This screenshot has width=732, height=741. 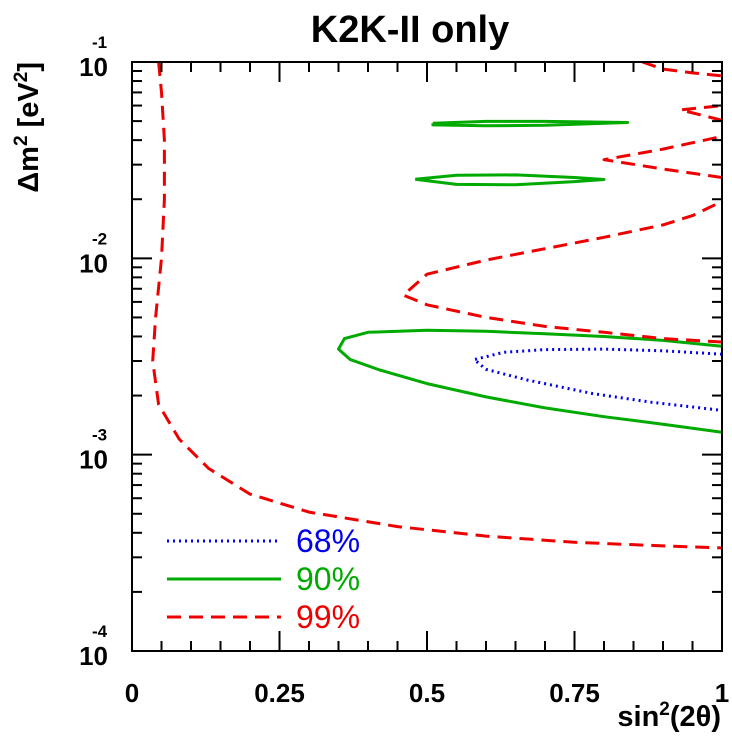 I want to click on y-axis-label: Δm2 [eV2], so click(x=28, y=127).